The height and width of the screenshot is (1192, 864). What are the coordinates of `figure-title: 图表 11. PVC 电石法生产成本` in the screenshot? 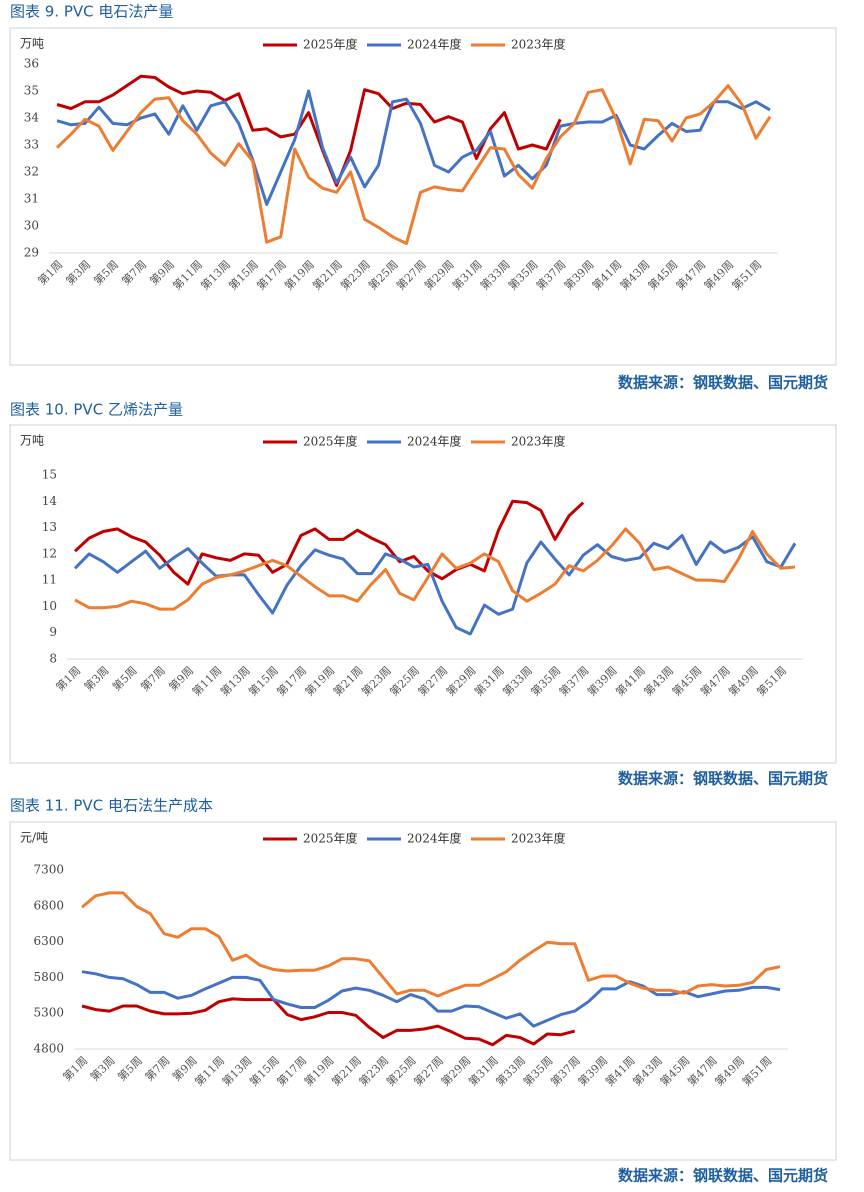 It's located at (111, 806).